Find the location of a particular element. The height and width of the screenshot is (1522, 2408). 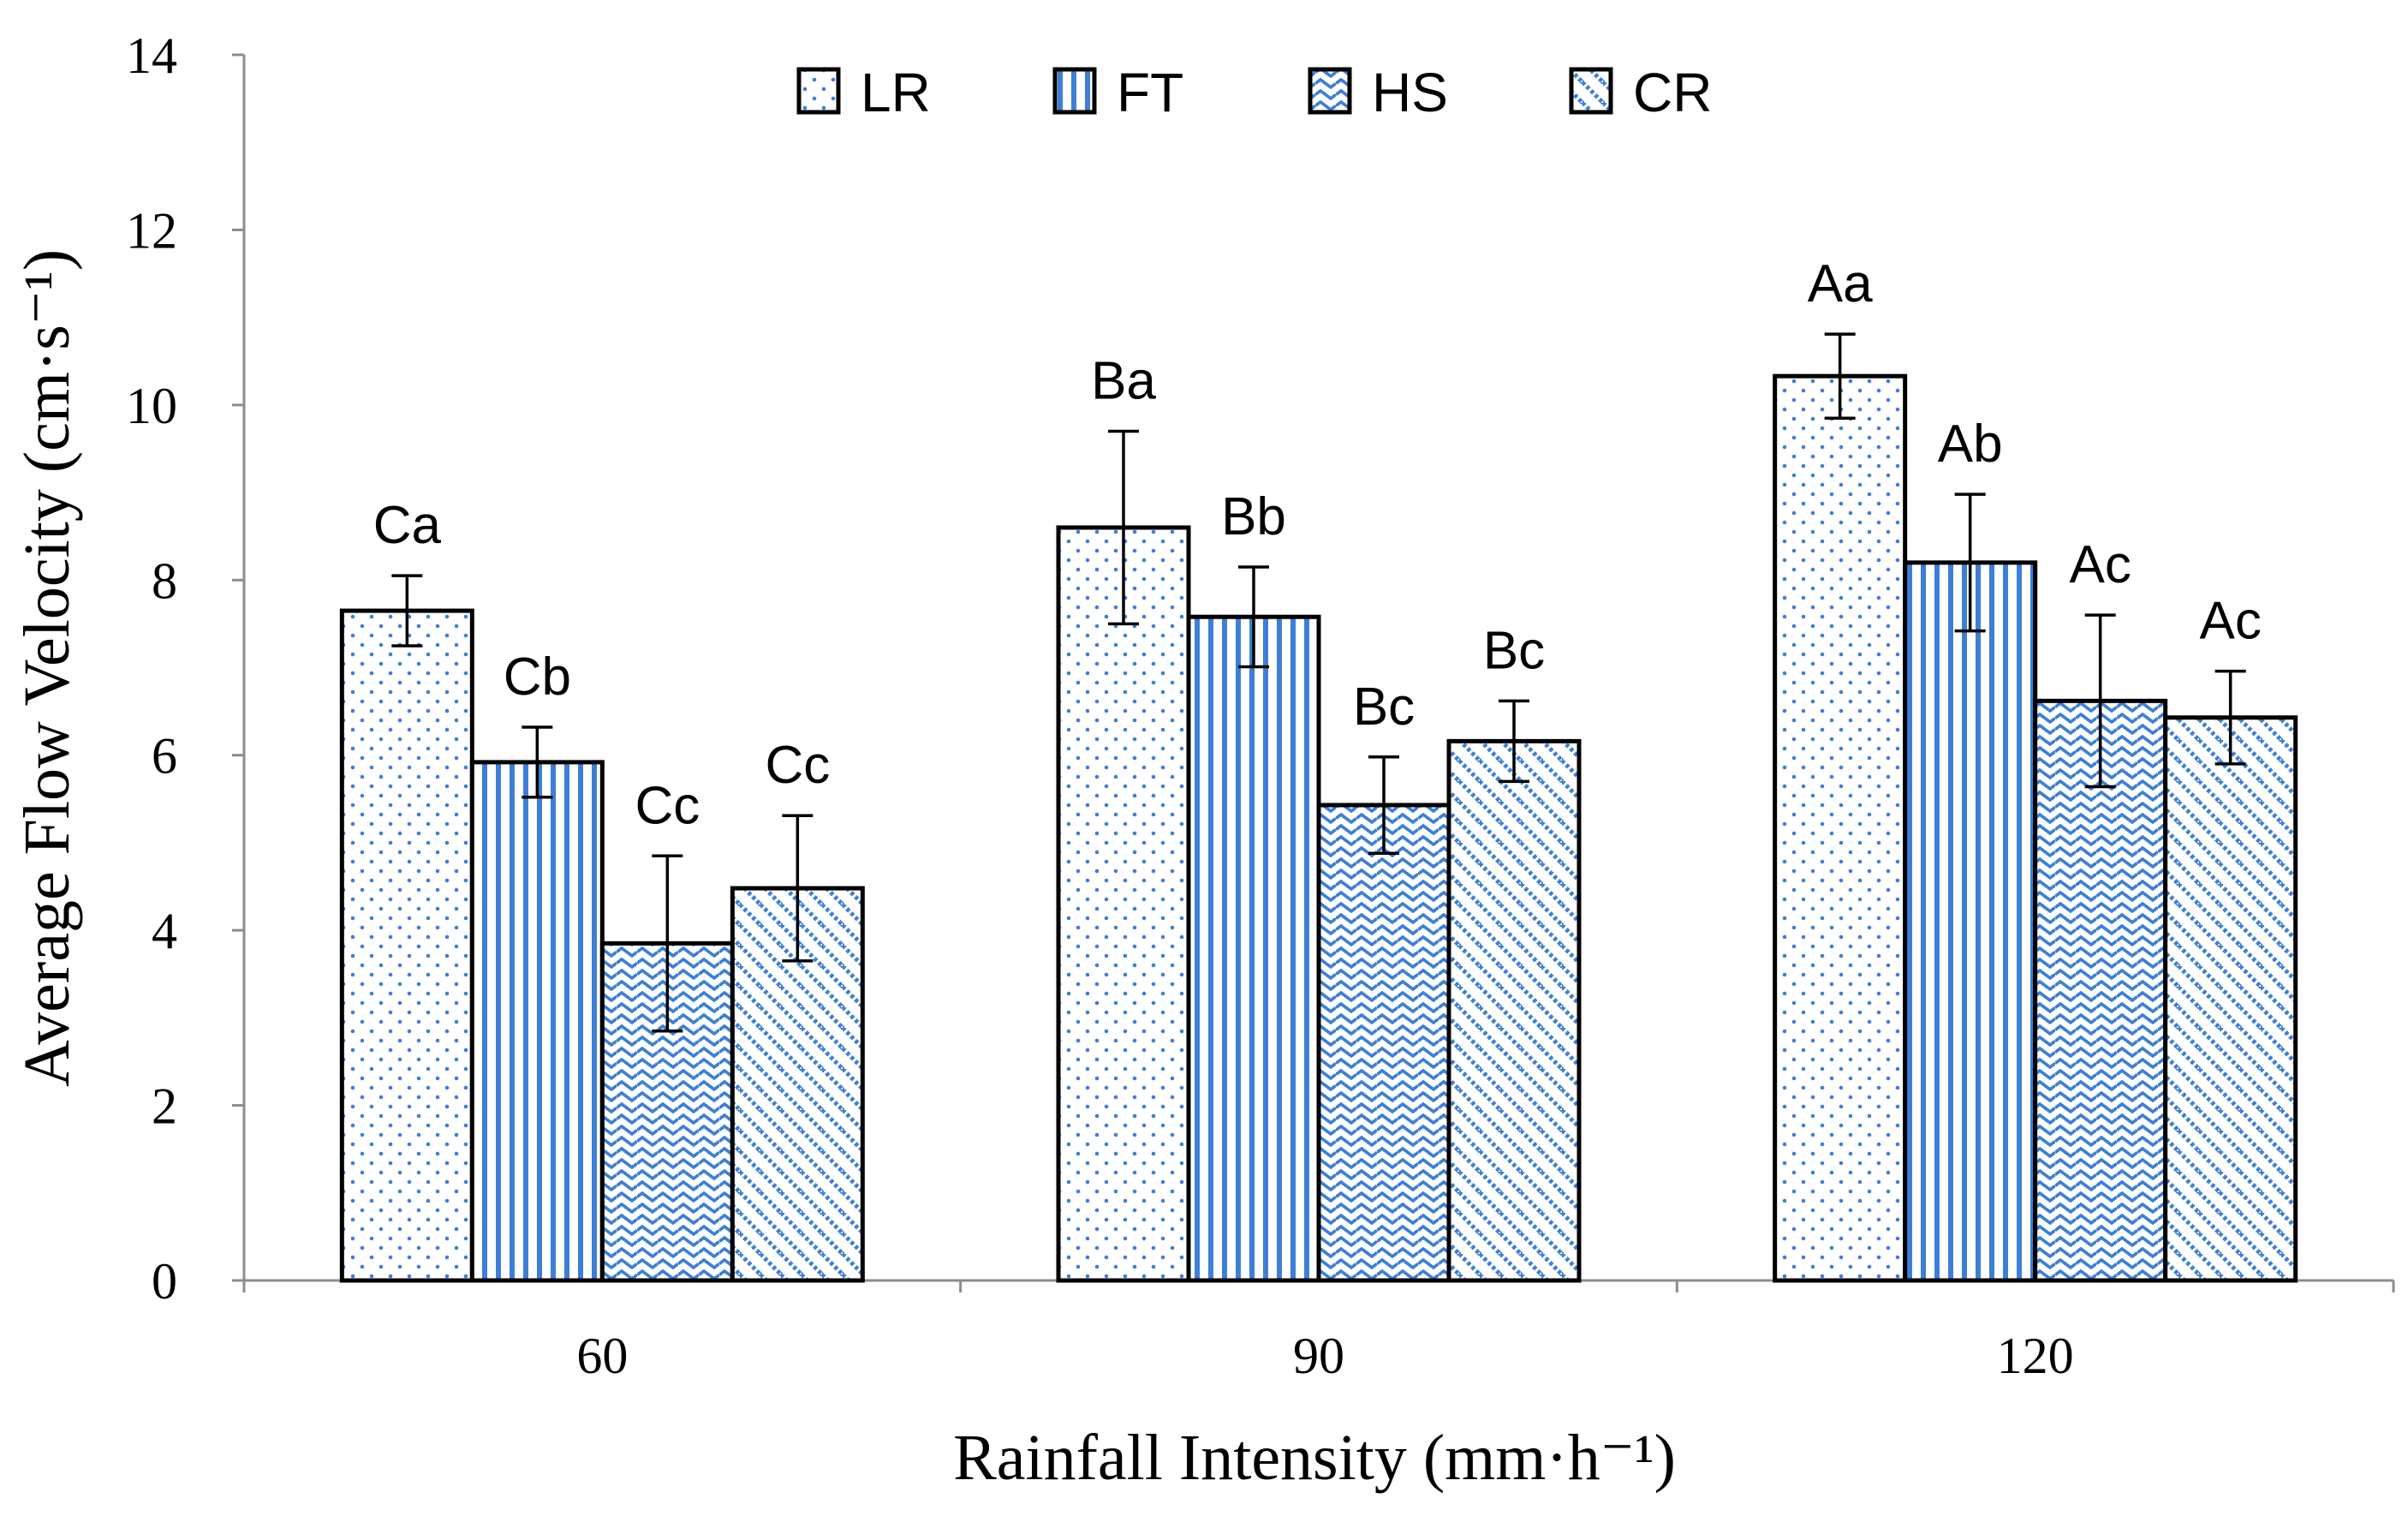

y-tick-label: 8 is located at coordinates (164, 580).